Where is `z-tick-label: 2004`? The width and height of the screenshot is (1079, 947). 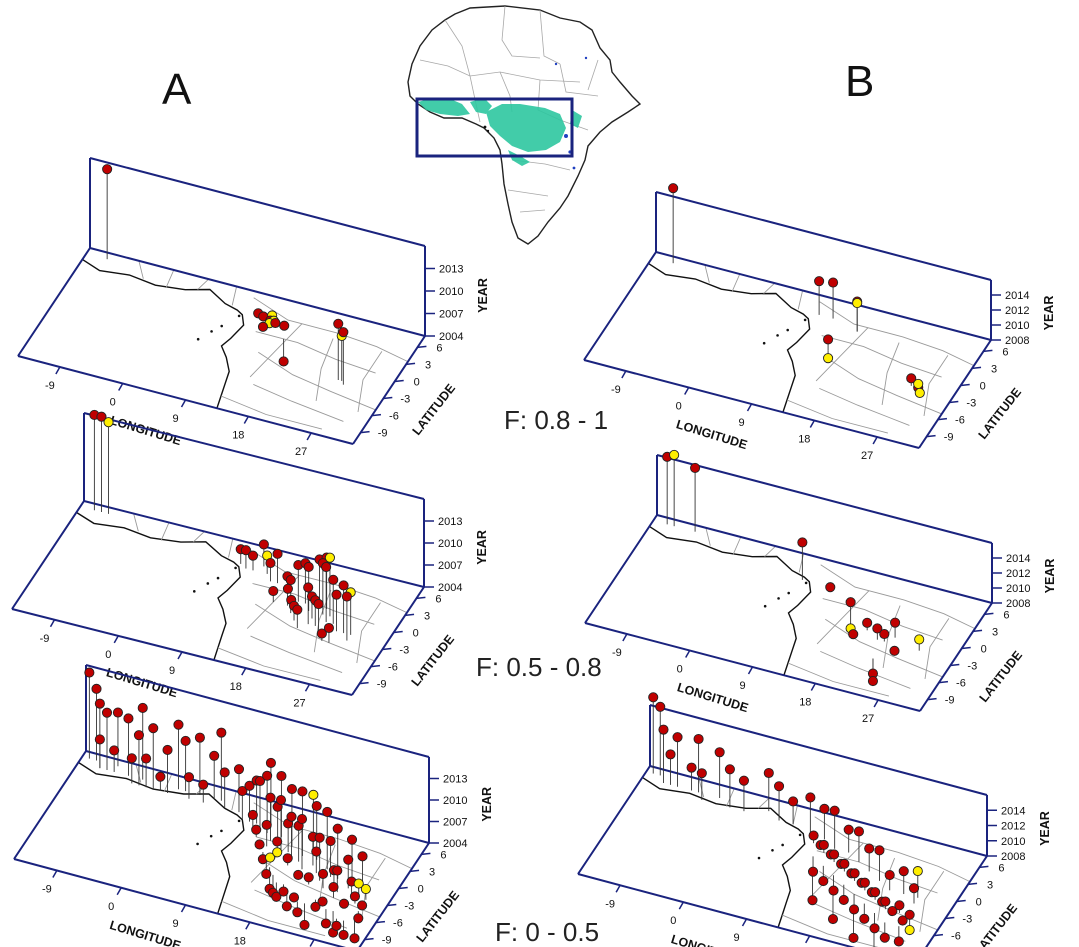
z-tick-label: 2004 is located at coordinates (451, 337).